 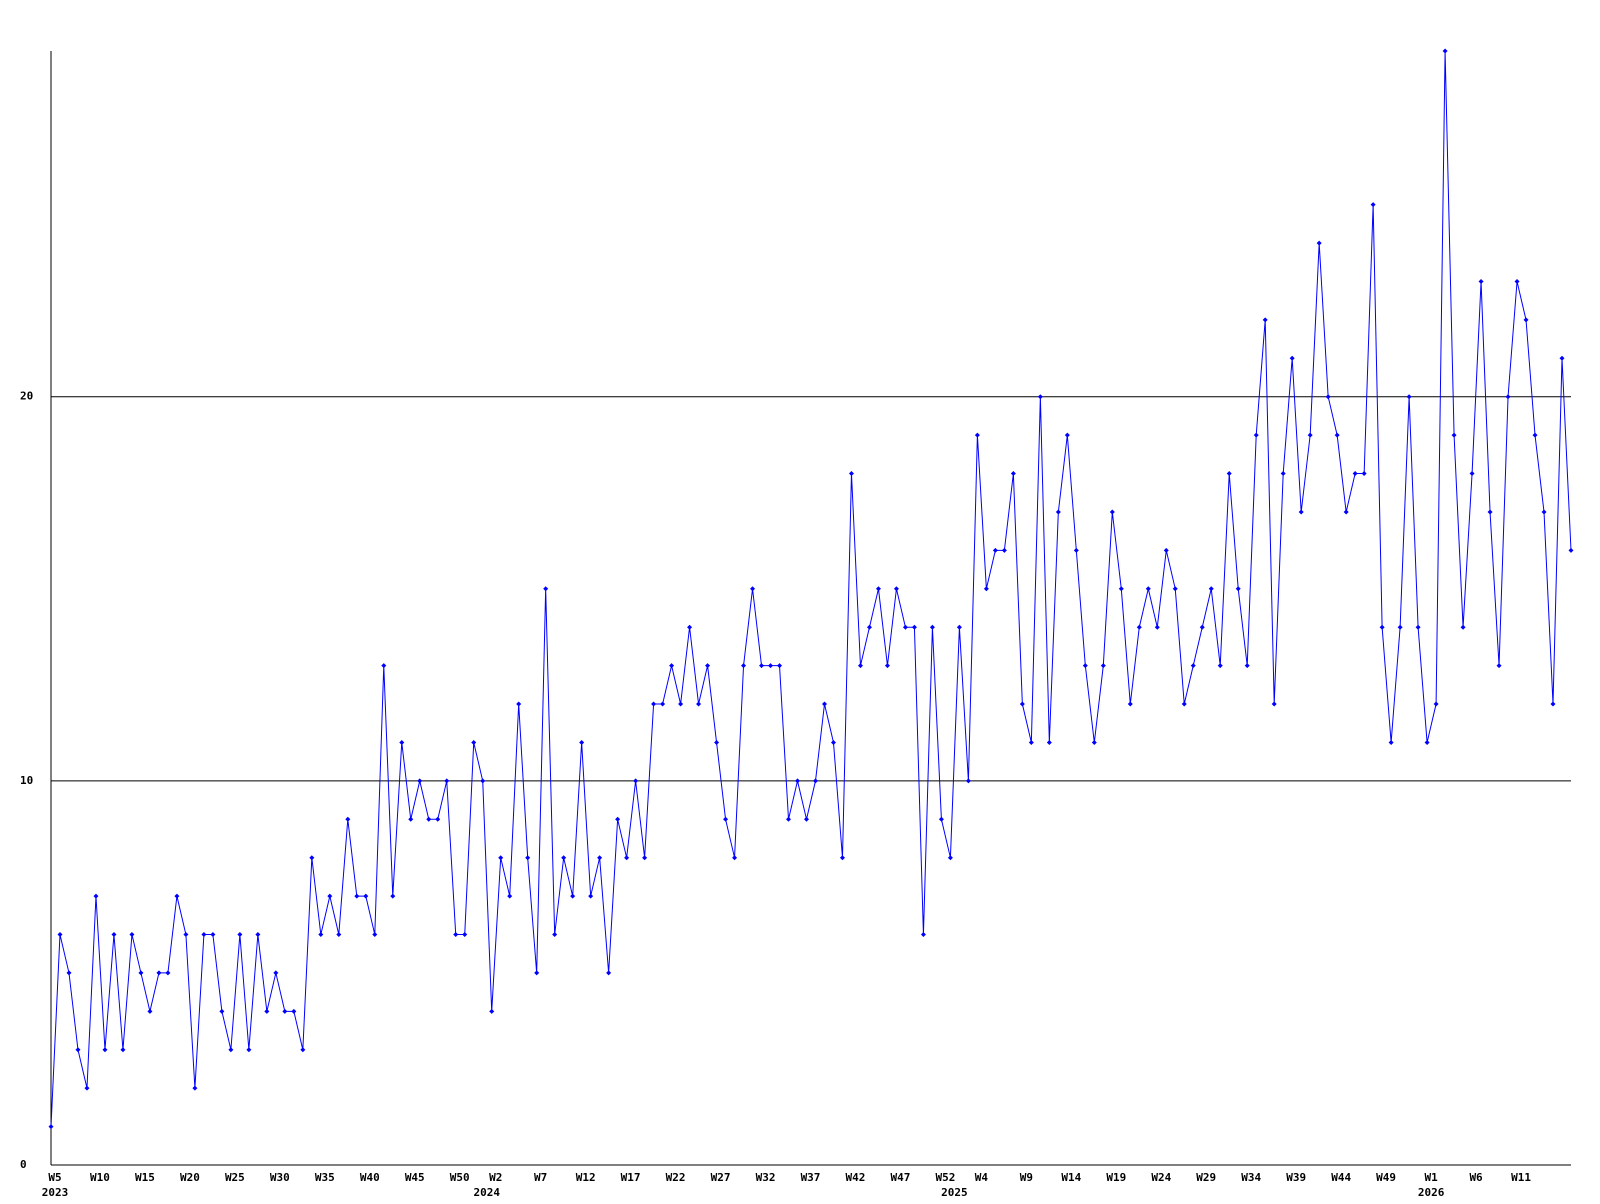 What do you see at coordinates (145, 1177) in the screenshot?
I see `x-tick-label: W15` at bounding box center [145, 1177].